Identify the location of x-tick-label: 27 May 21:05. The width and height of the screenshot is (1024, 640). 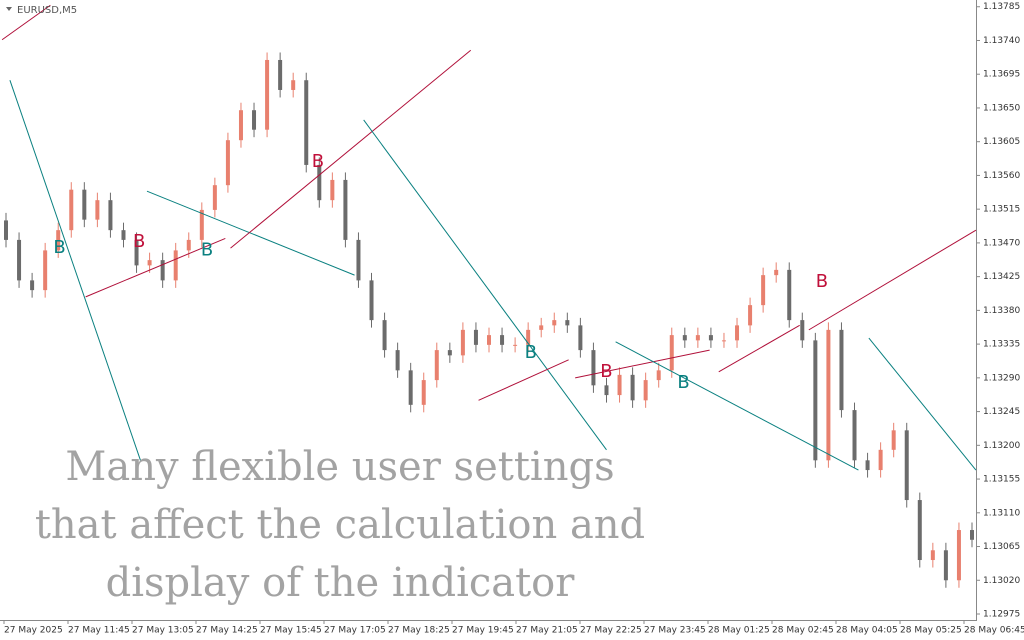
(547, 631).